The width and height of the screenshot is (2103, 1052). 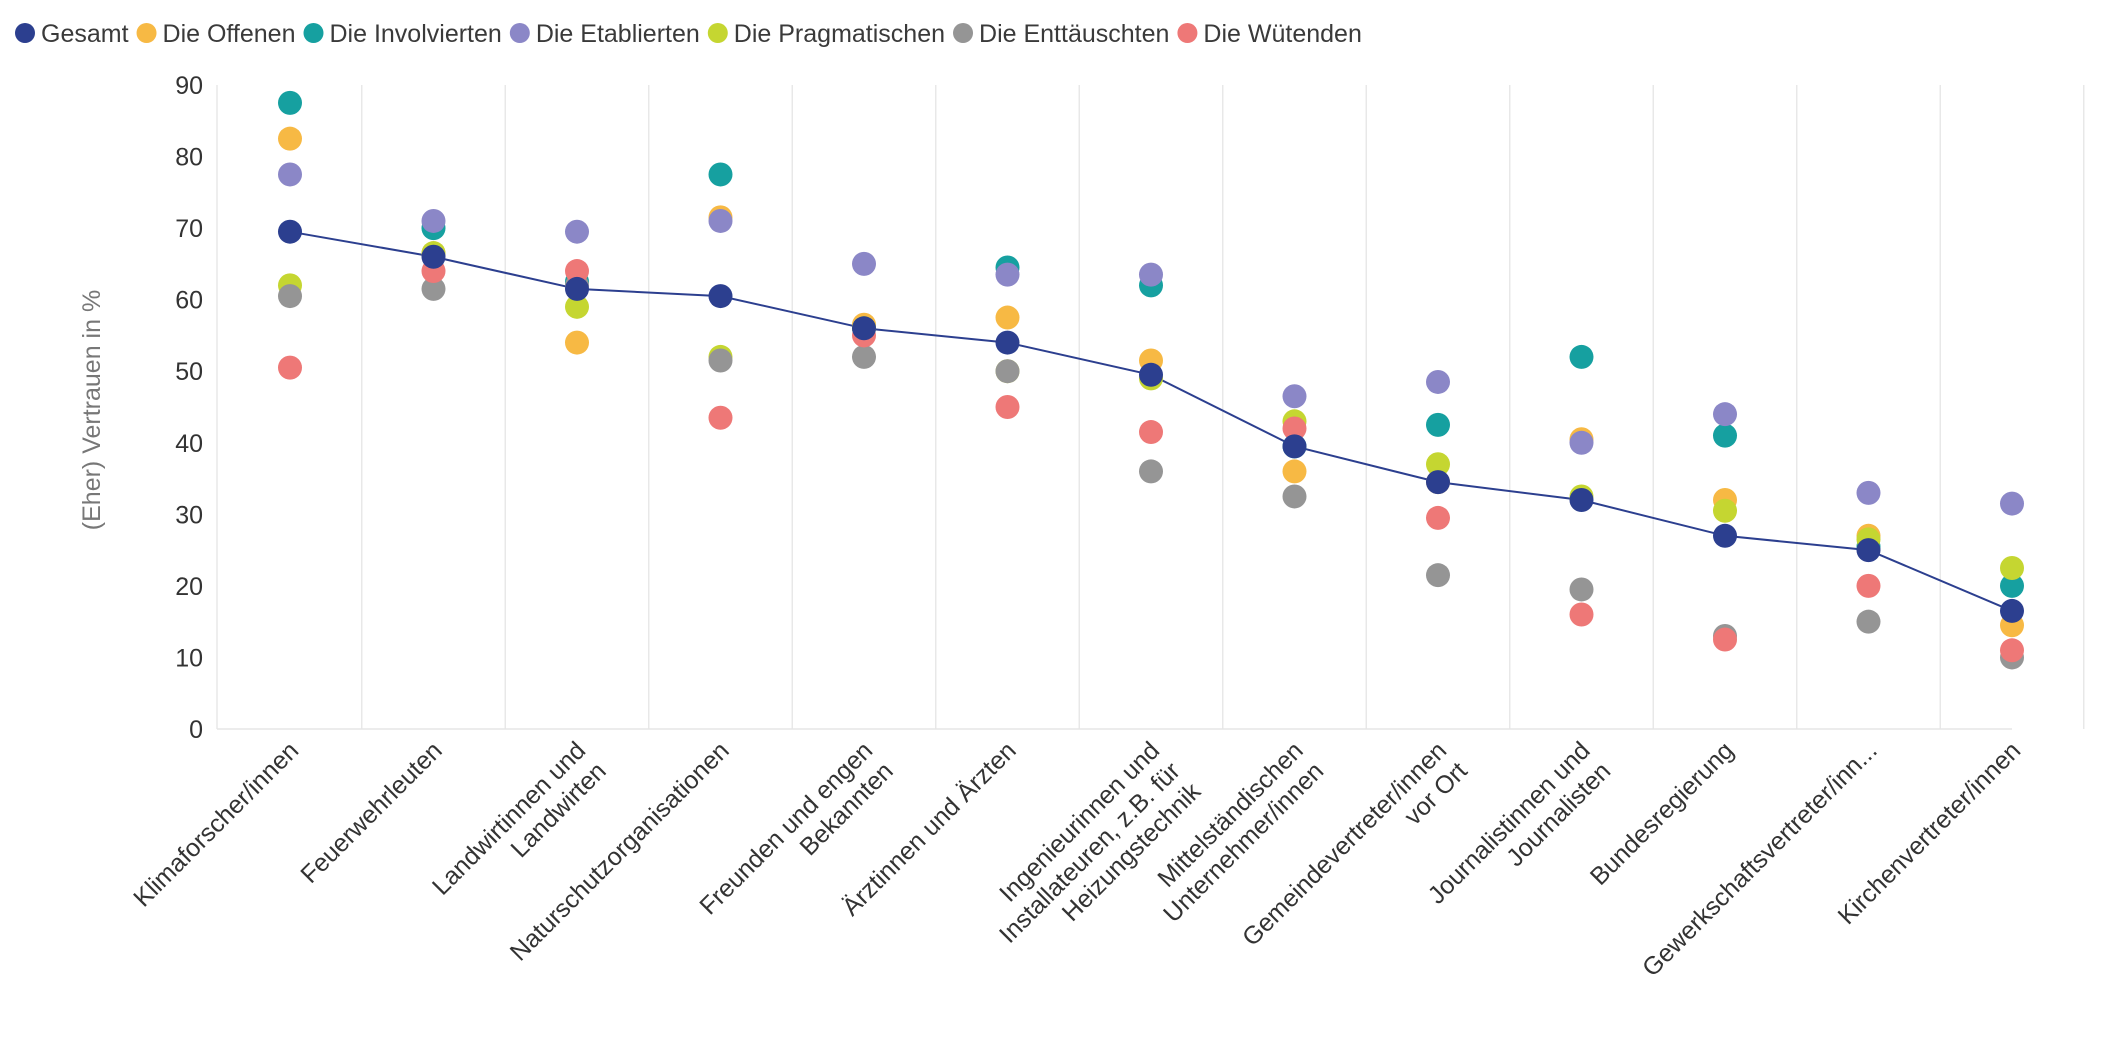 I want to click on x-category-label: Freunden und engenBekannten, so click(x=796, y=838).